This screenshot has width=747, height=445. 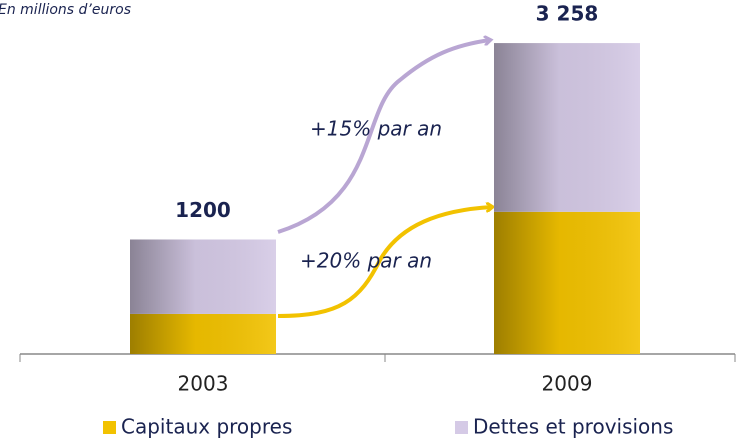 I want to click on total-label: 1200, so click(x=203, y=210).